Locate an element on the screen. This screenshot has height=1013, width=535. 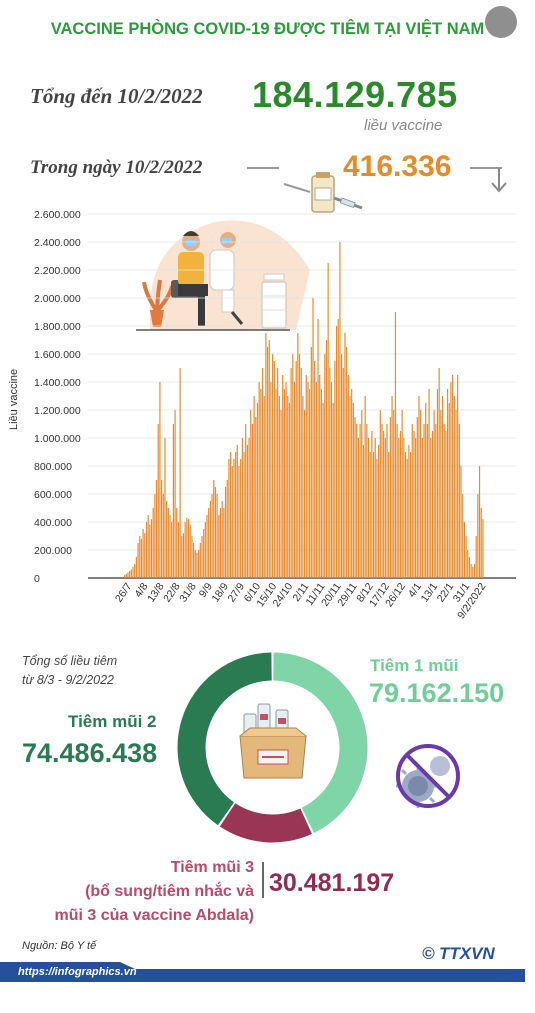
dose3-value: 30.481.197 is located at coordinates (332, 883).